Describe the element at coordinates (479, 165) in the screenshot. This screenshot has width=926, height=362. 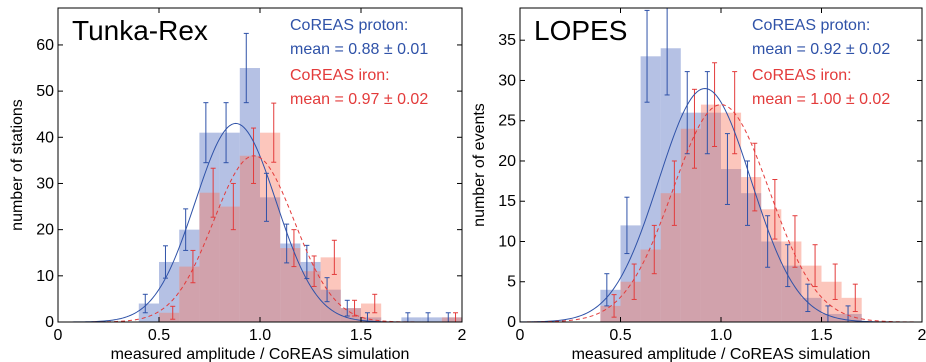
I see `y-axis-label: number of events` at that location.